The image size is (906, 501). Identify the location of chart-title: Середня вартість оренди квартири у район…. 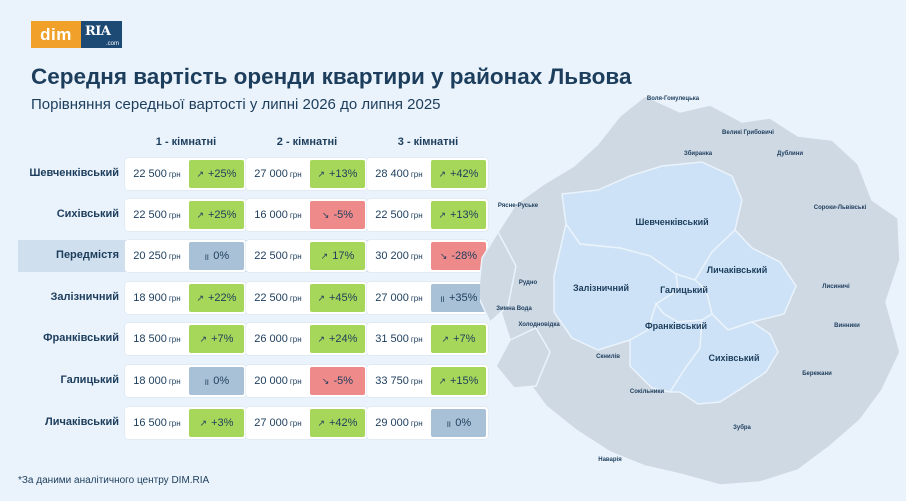
(331, 76).